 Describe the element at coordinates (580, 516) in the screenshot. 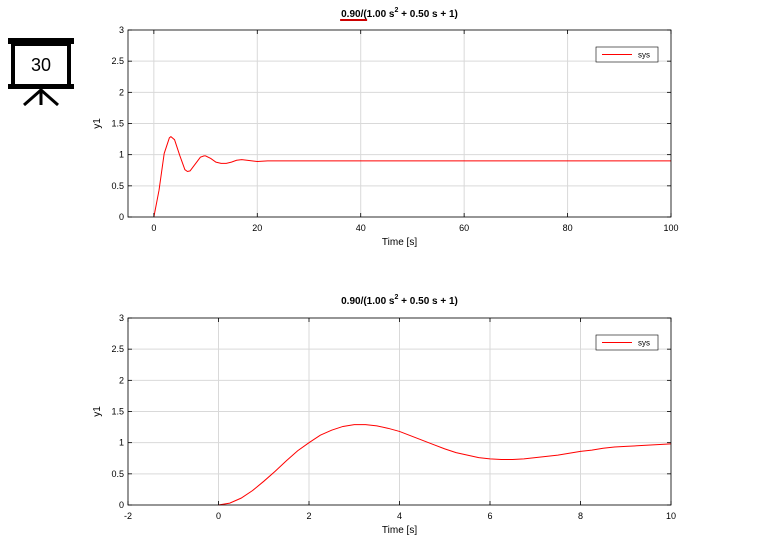

I see `x-tick-label: 8` at that location.